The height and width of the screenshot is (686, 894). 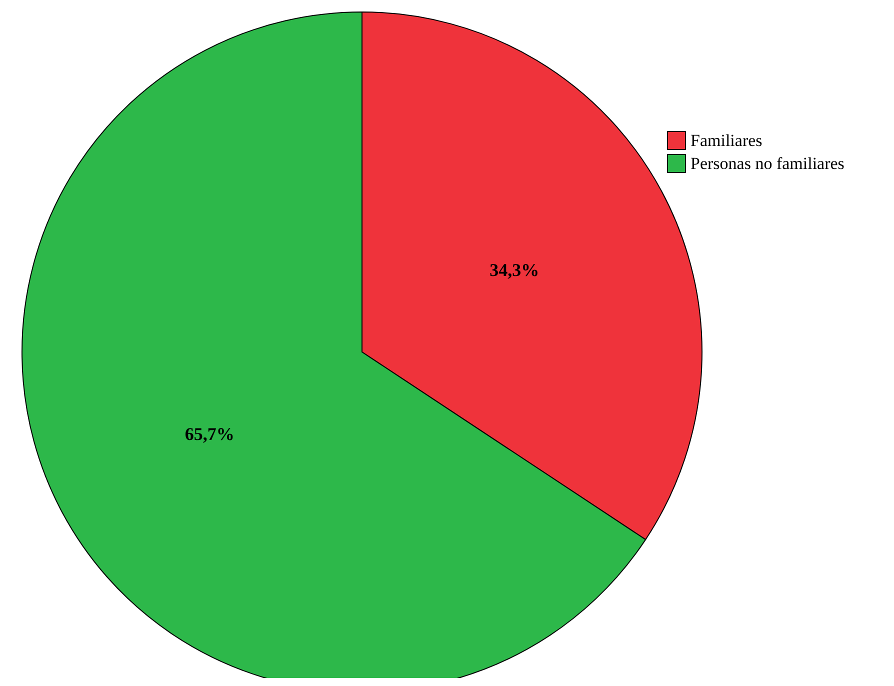 What do you see at coordinates (515, 270) in the screenshot?
I see `data-label: 34,3%` at bounding box center [515, 270].